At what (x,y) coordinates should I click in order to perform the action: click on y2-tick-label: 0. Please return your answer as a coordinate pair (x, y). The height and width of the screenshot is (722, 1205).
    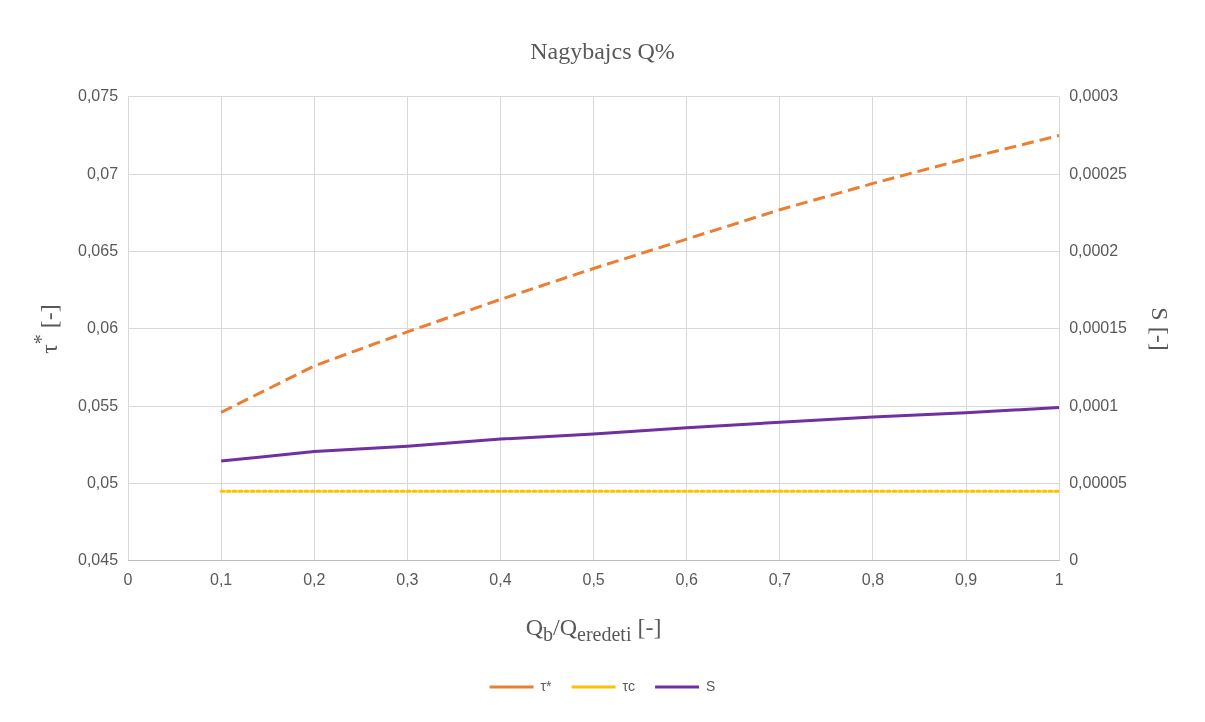
    Looking at the image, I should click on (1074, 560).